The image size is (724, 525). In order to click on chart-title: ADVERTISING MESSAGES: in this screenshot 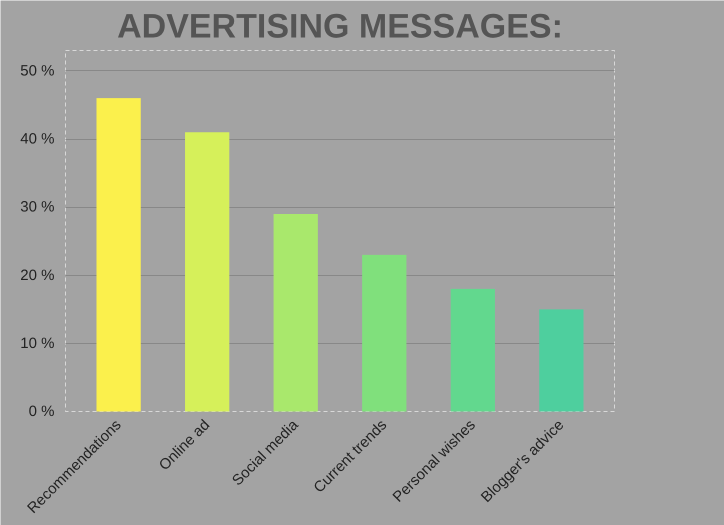, I will do `click(340, 27)`.